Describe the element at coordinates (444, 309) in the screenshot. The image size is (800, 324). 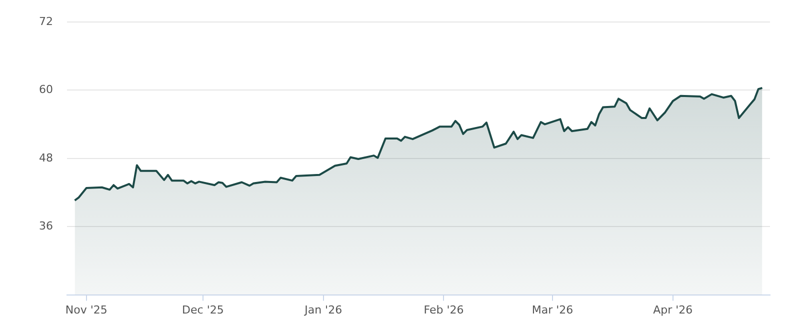
I see `x-tick-label: Feb '26` at that location.